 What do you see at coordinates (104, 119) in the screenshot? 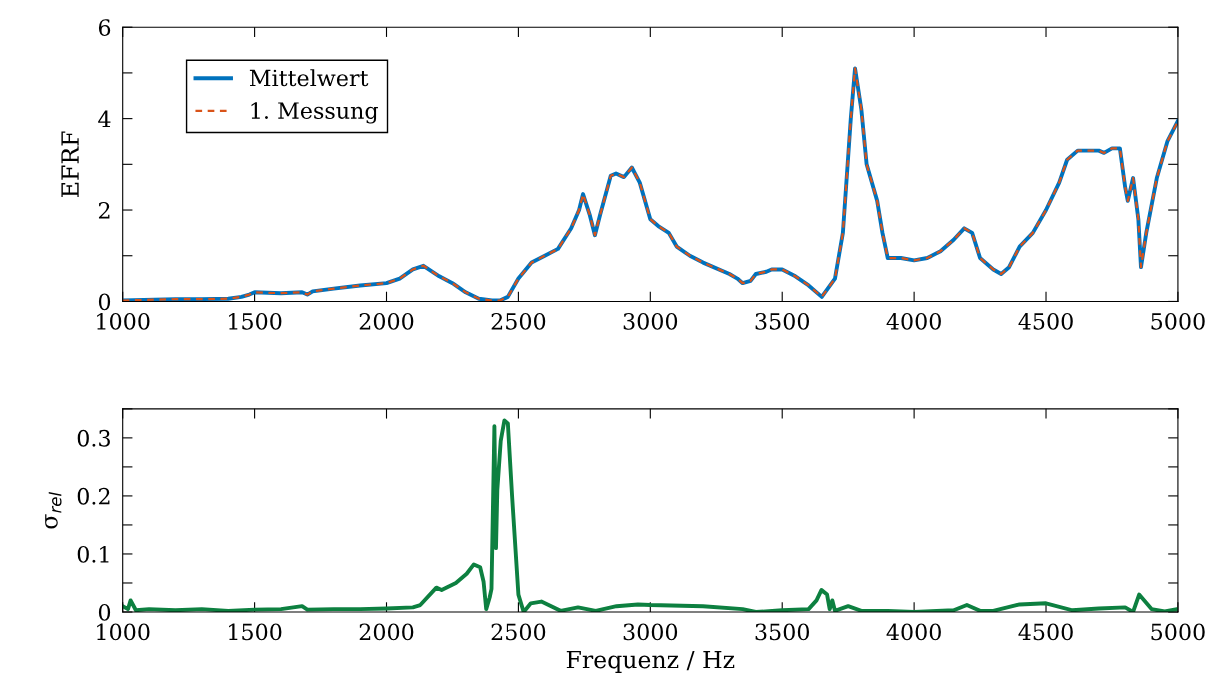
I see `y-tick-label: 4` at bounding box center [104, 119].